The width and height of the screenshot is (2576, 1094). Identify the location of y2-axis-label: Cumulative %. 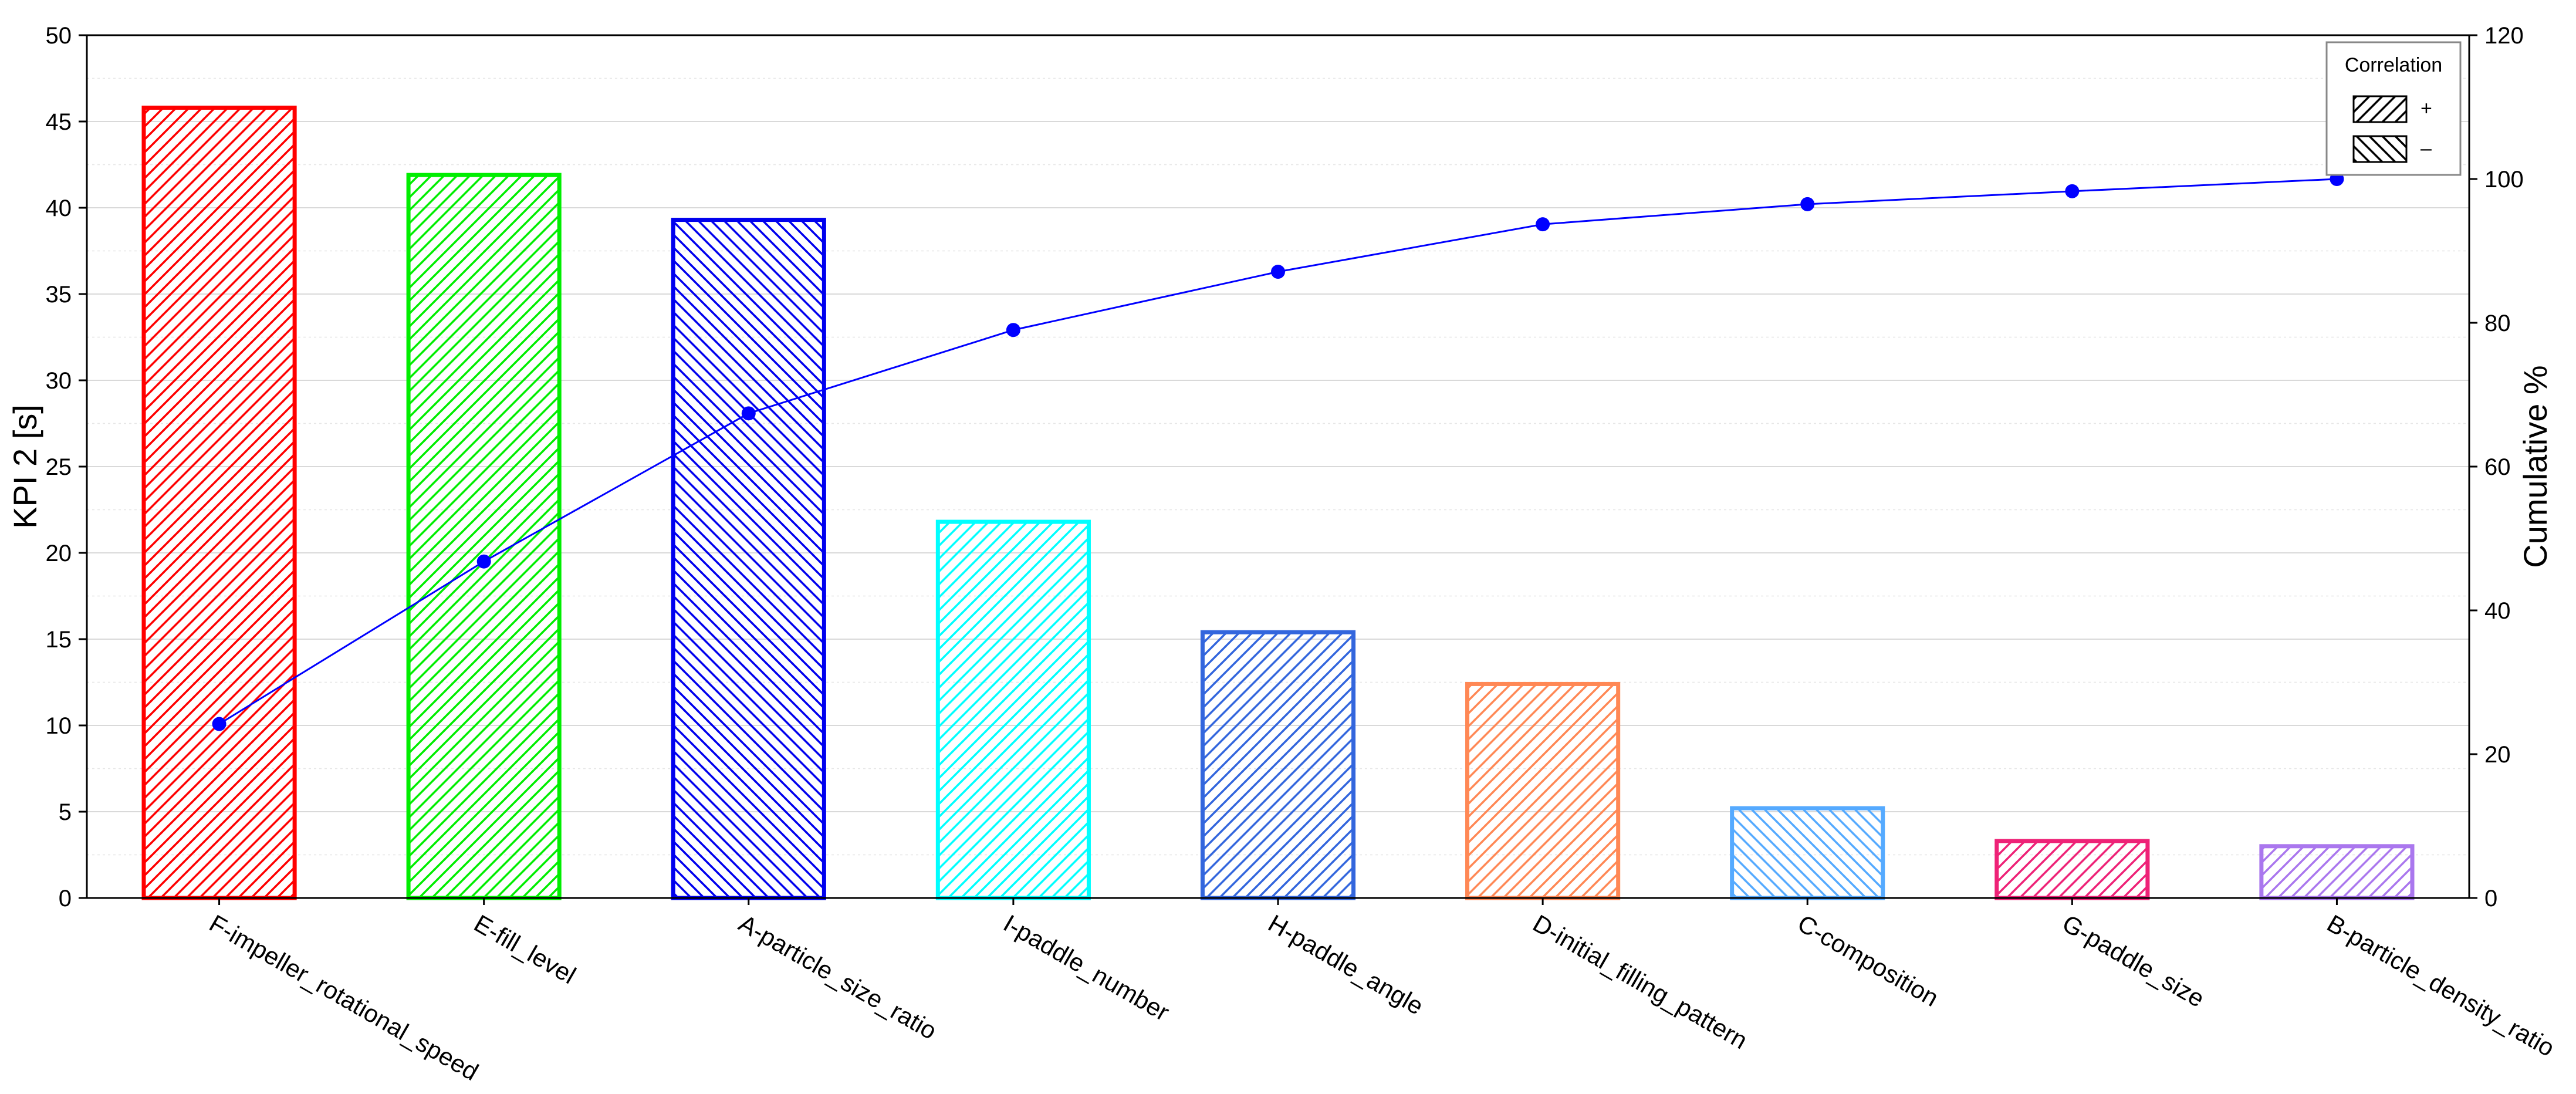
(2535, 467).